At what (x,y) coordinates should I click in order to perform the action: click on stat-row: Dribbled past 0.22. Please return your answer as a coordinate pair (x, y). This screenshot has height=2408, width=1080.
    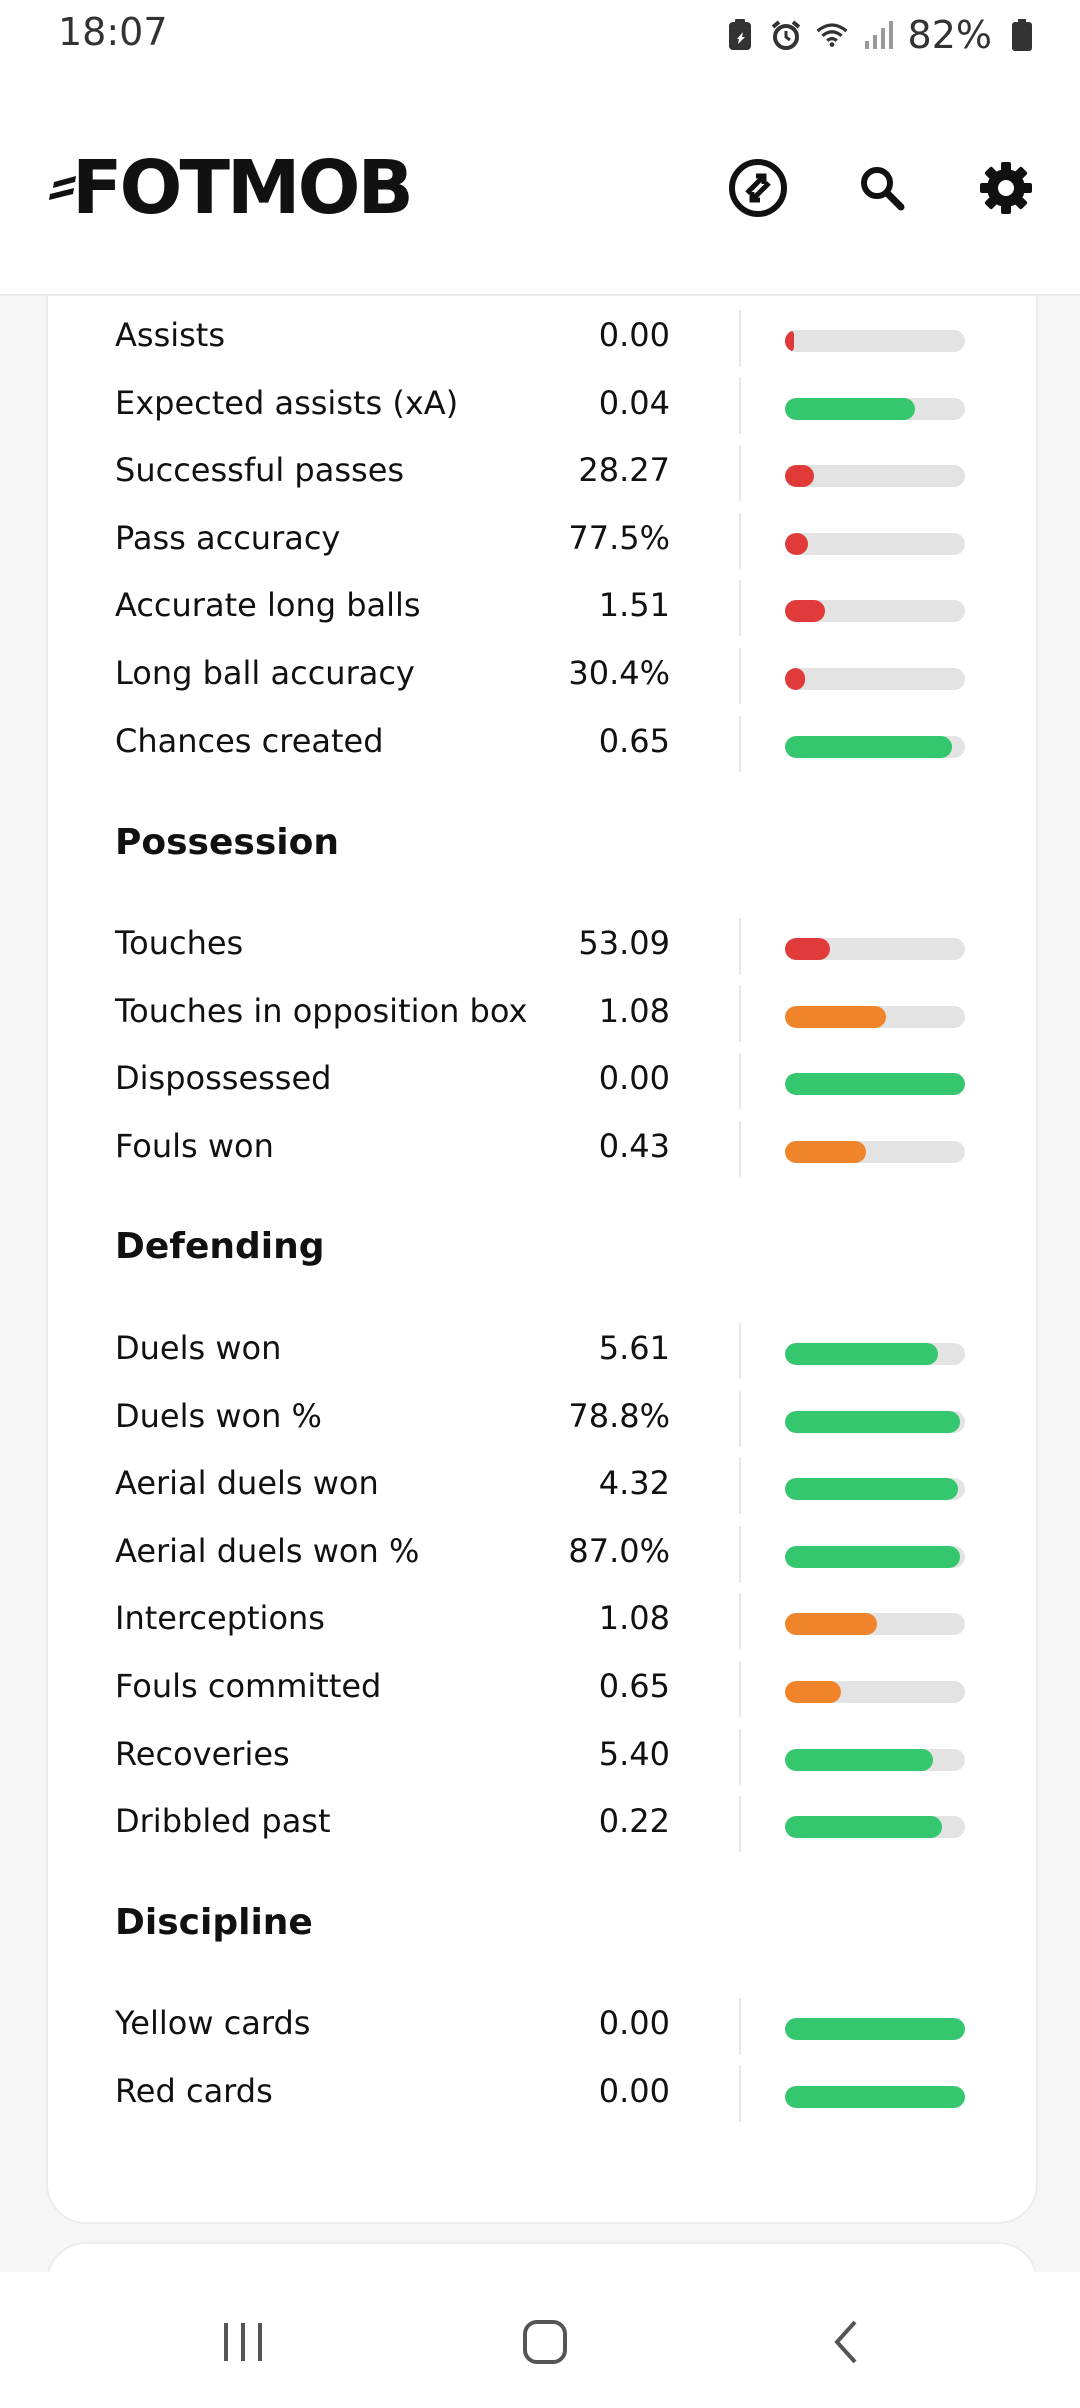
    Looking at the image, I should click on (540, 1824).